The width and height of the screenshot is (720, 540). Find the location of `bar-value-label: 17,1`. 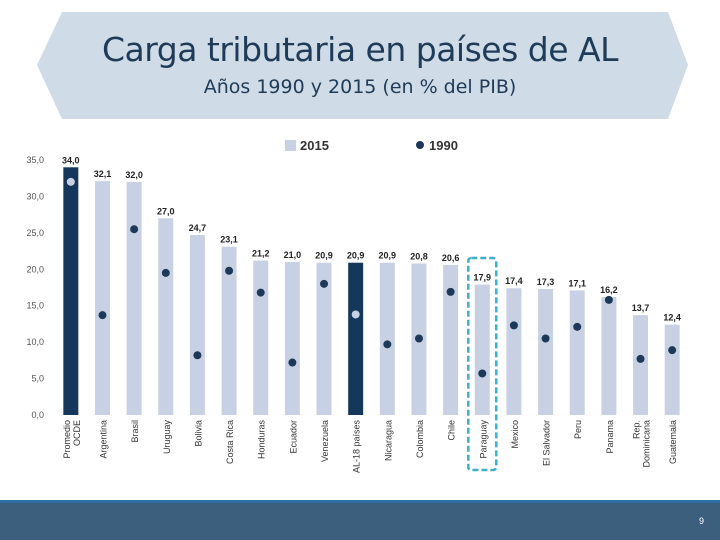

bar-value-label: 17,1 is located at coordinates (577, 283).